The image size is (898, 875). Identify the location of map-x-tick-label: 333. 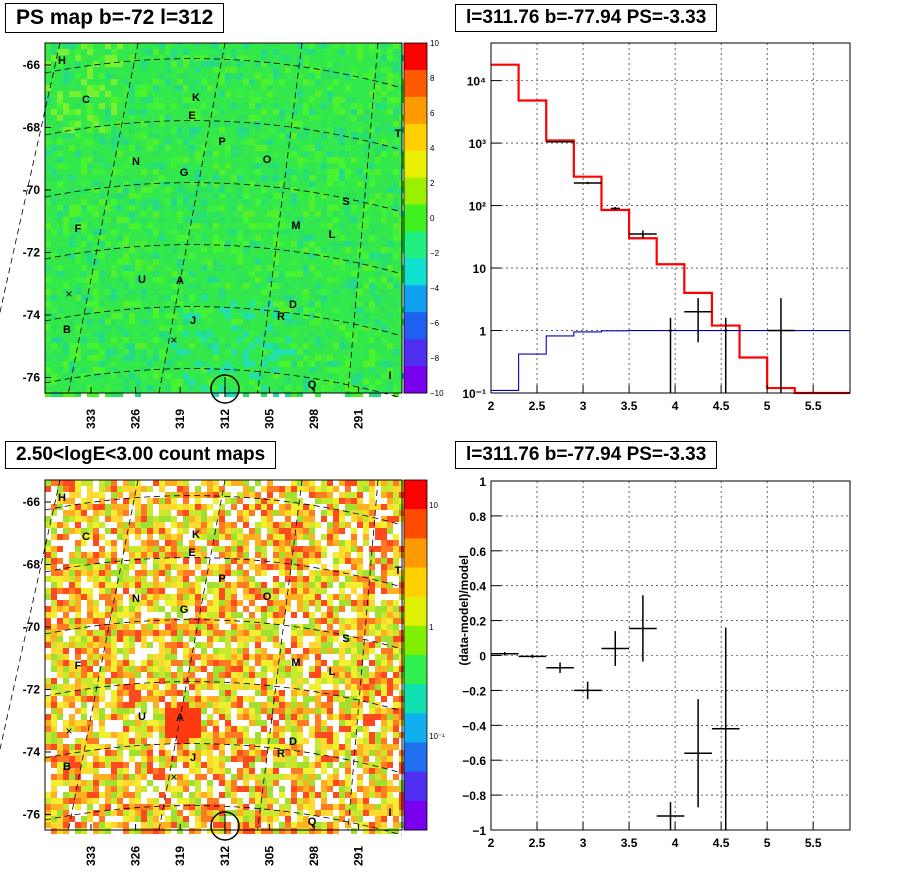
(91, 856).